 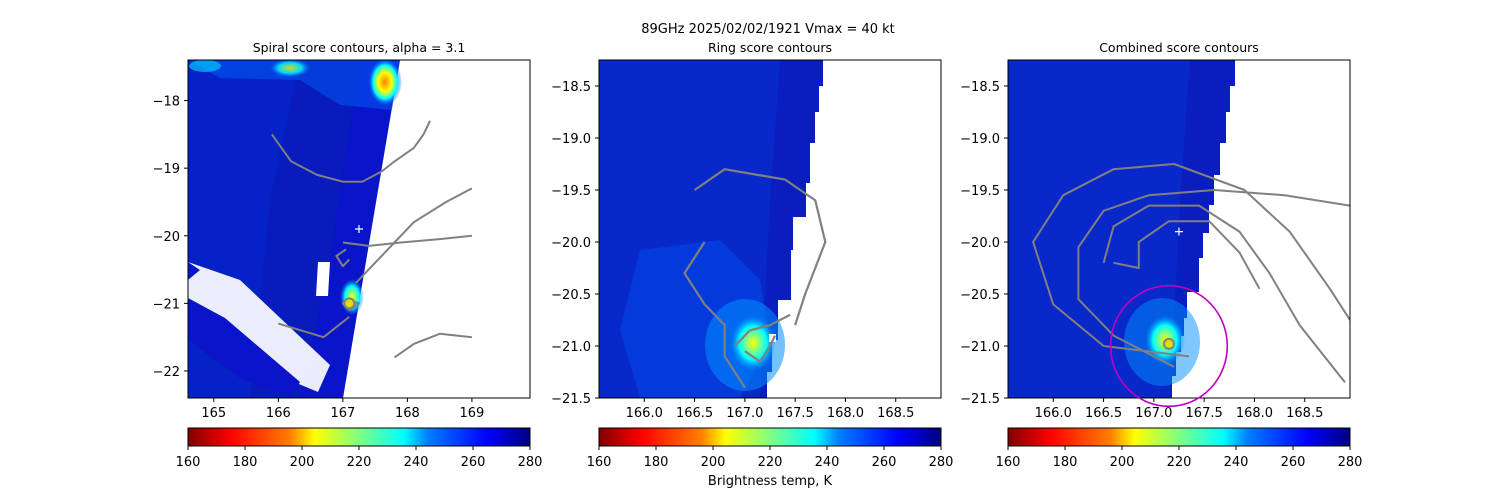 I want to click on ring-contour-lines, so click(x=755, y=278).